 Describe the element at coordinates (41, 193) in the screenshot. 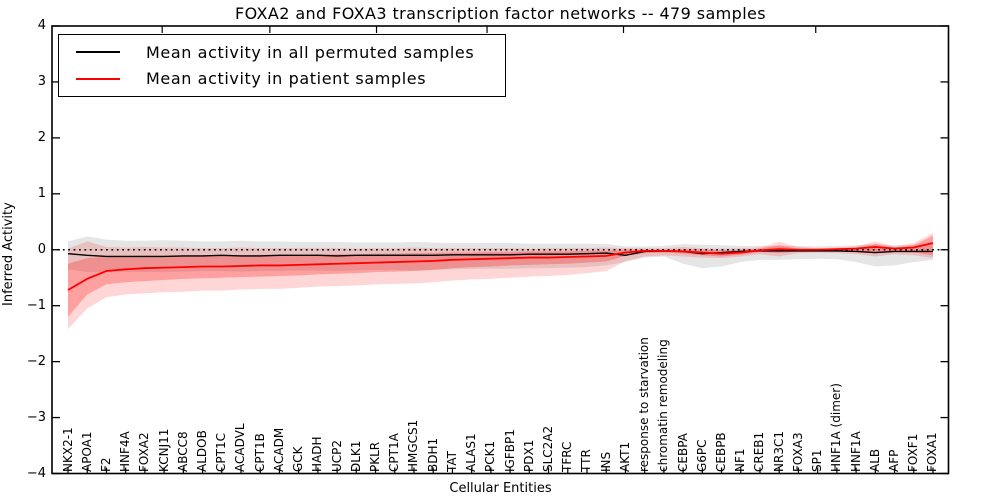

I see `y-tick-label: 1` at that location.